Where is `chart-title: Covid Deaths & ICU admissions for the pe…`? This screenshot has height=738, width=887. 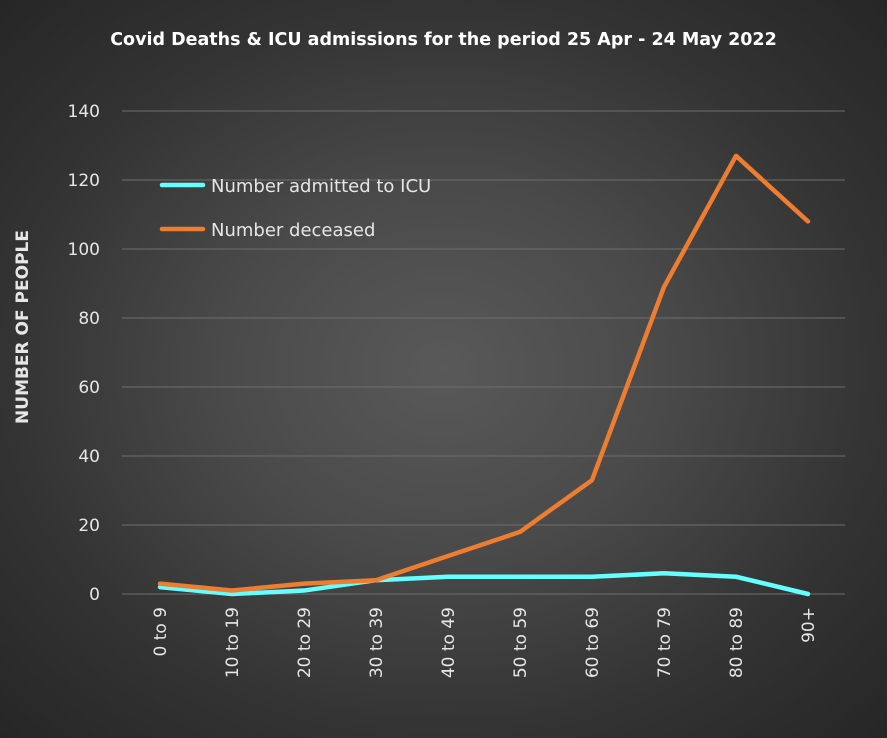
chart-title: Covid Deaths & ICU admissions for the pe… is located at coordinates (443, 40).